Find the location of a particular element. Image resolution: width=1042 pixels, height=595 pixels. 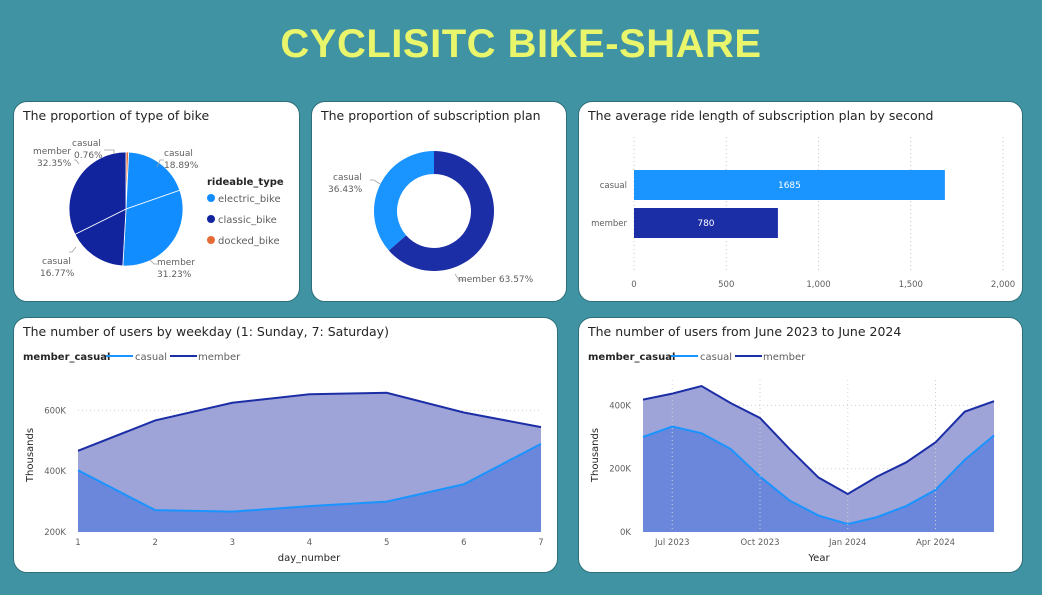

weekday-legend-casual: casual is located at coordinates (151, 357).